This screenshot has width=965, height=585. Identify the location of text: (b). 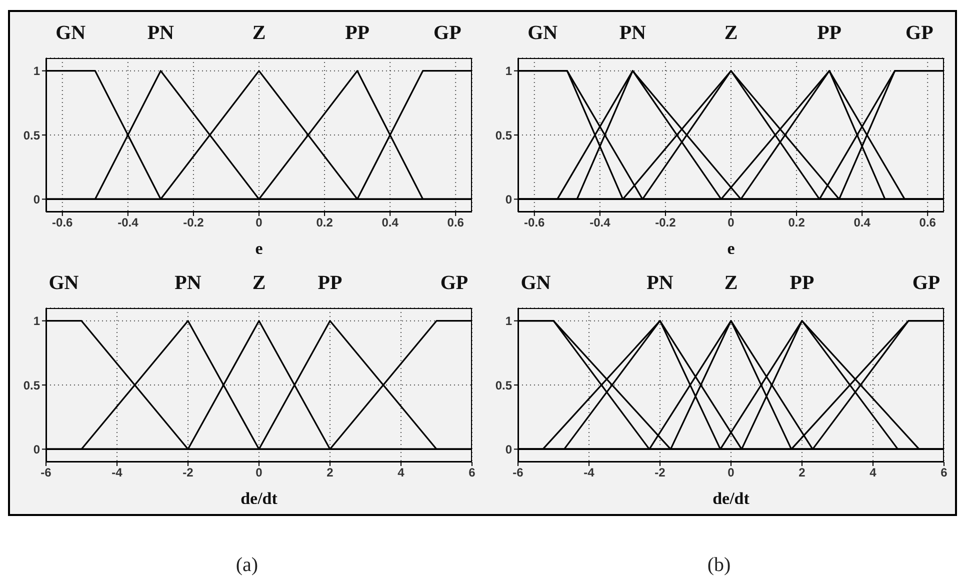
(719, 565).